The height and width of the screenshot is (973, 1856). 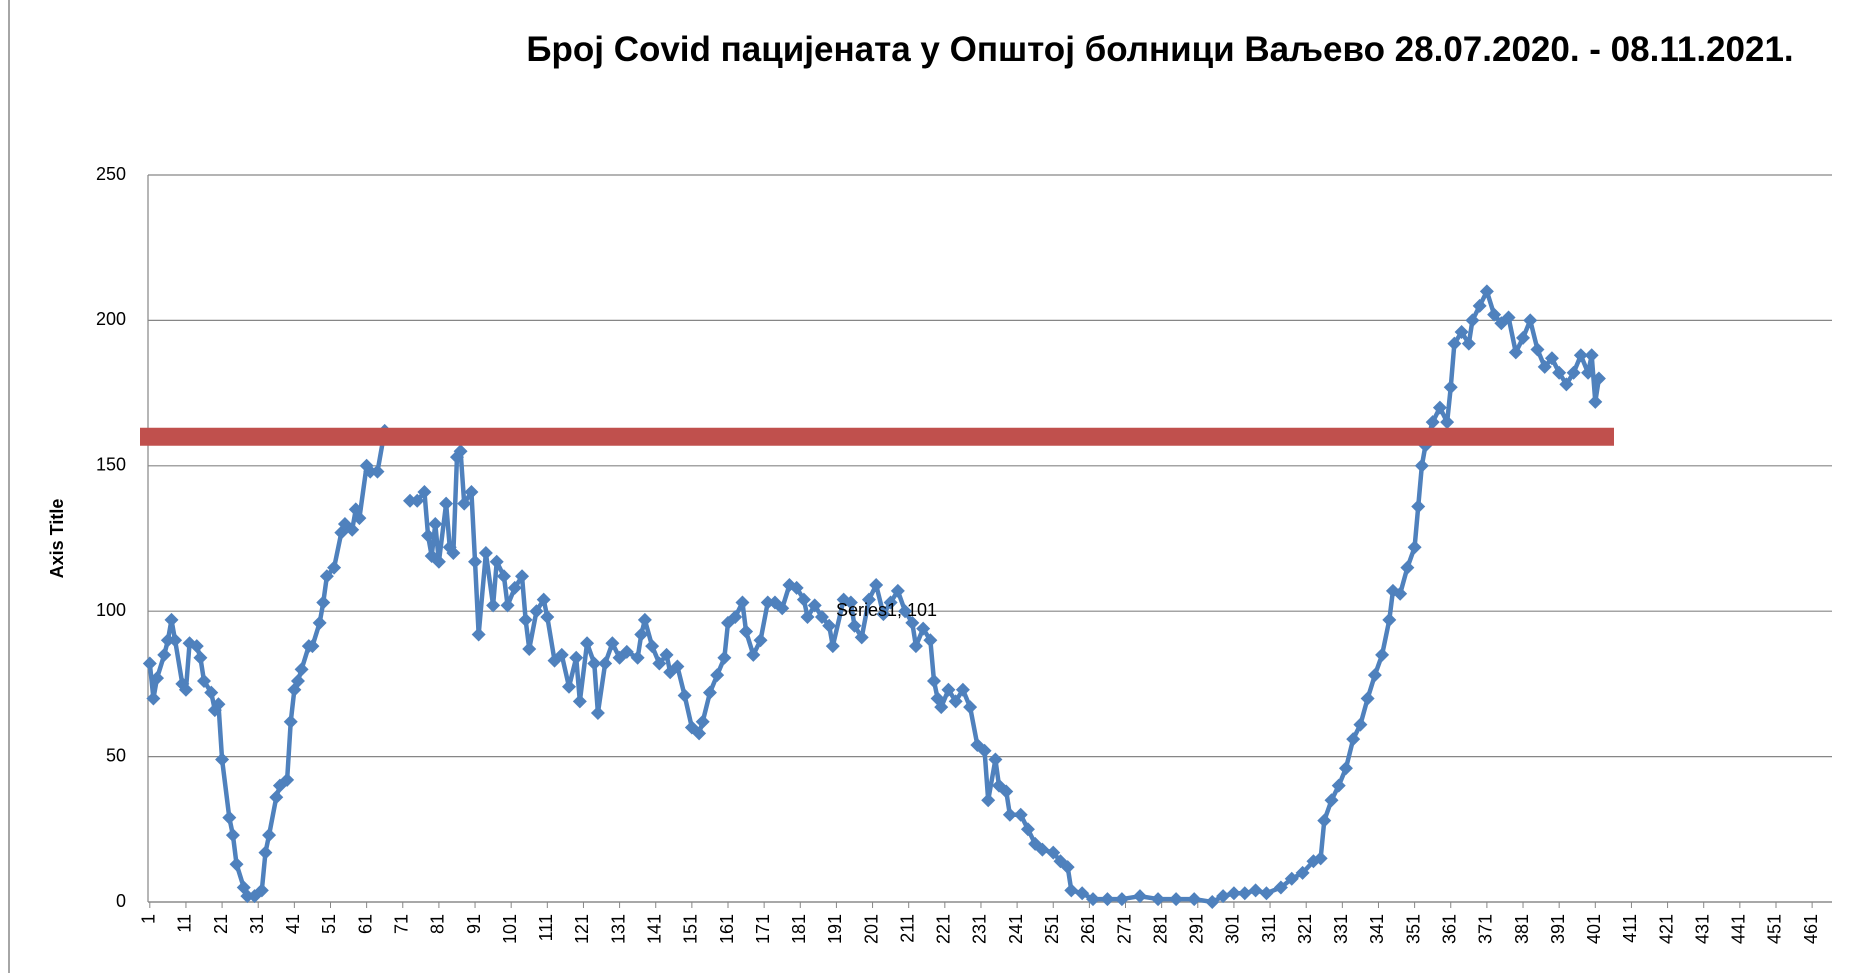 I want to click on y-axis-title: Axis Title, so click(x=57, y=539).